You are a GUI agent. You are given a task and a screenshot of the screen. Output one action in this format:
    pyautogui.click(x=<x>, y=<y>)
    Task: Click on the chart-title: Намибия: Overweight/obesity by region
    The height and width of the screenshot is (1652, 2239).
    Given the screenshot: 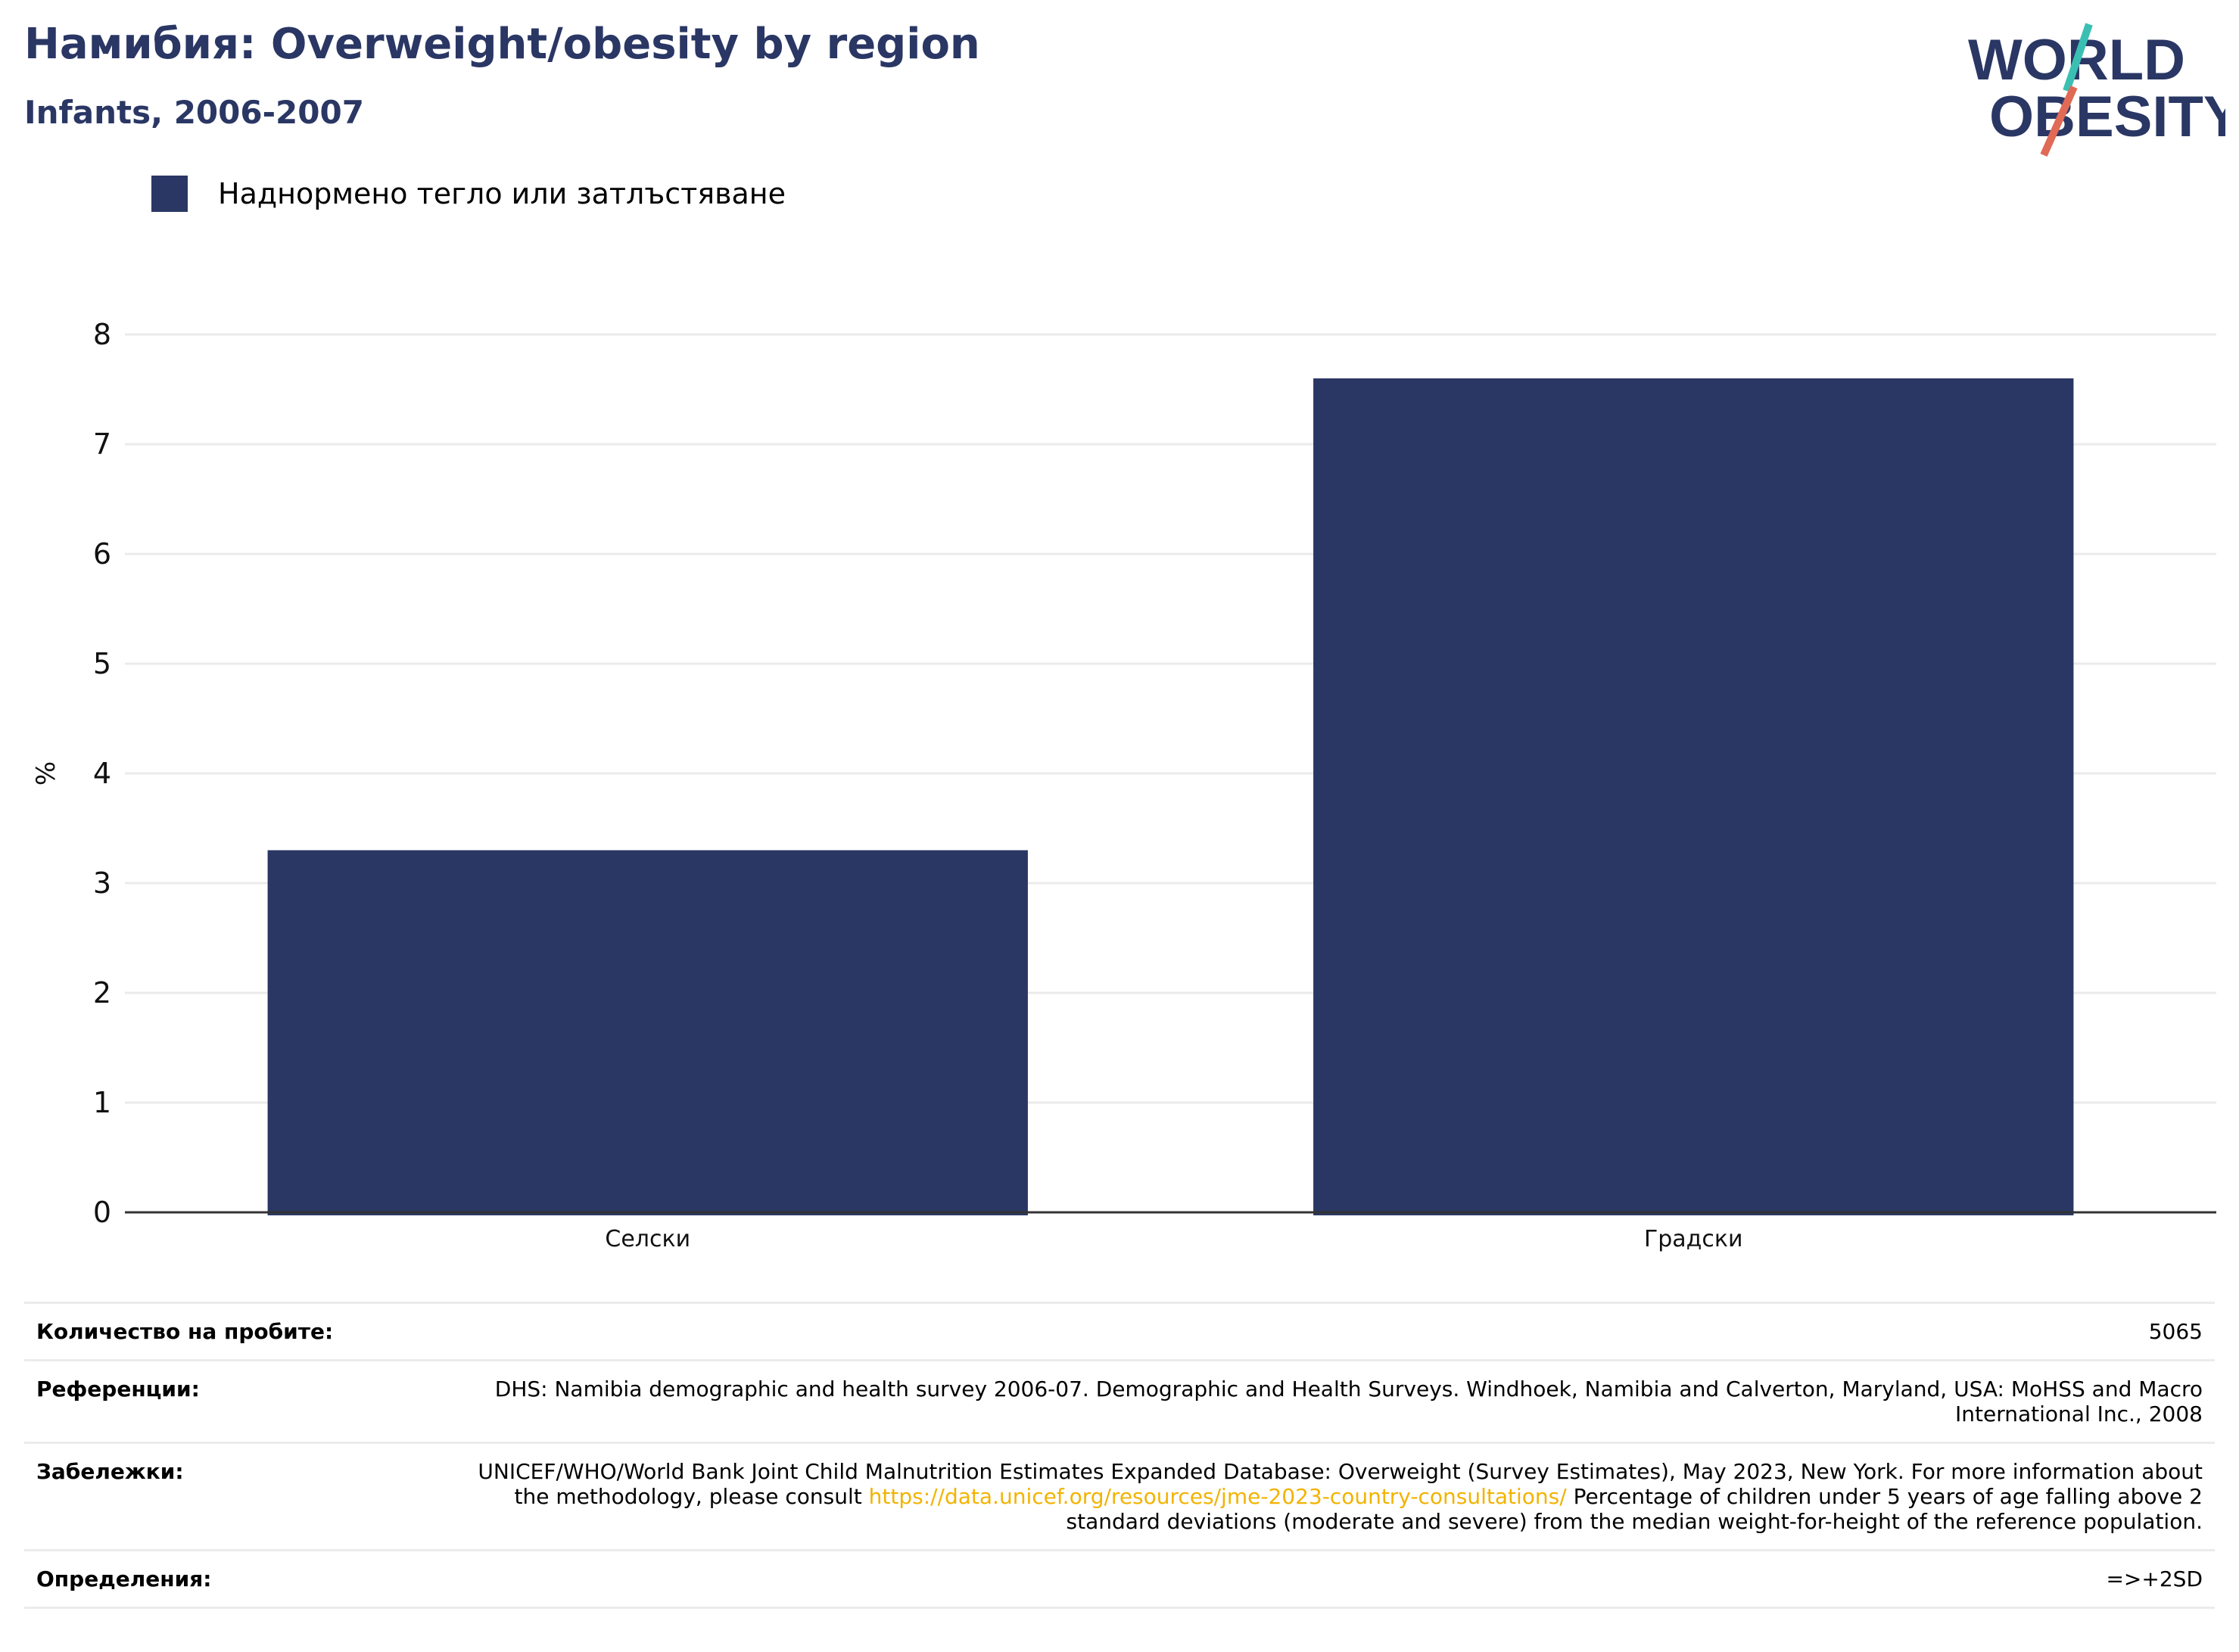 What is the action you would take?
    pyautogui.click(x=502, y=45)
    